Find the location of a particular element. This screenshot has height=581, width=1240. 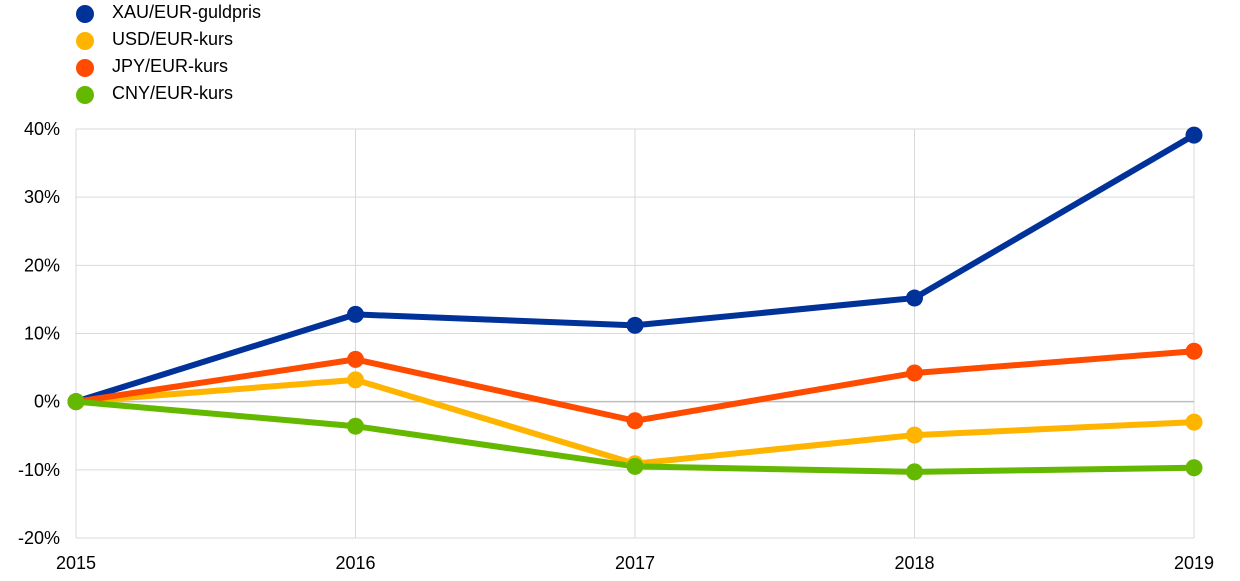

y-tick-label-1: -10% is located at coordinates (39, 470).